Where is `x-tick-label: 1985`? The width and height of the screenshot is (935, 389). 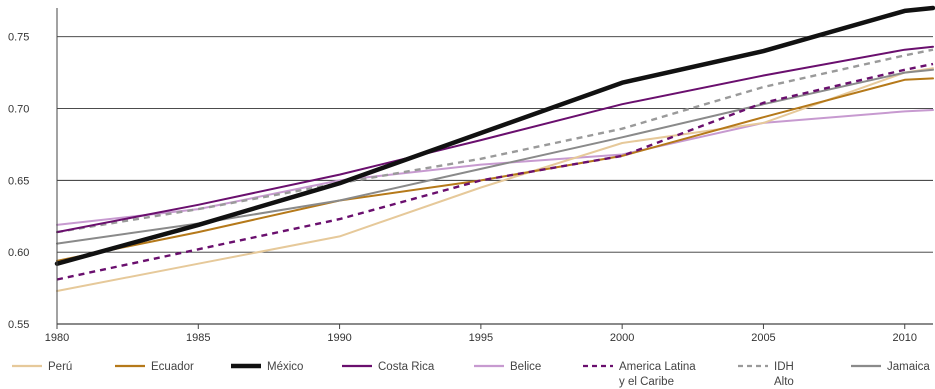 x-tick-label: 1985 is located at coordinates (198, 338).